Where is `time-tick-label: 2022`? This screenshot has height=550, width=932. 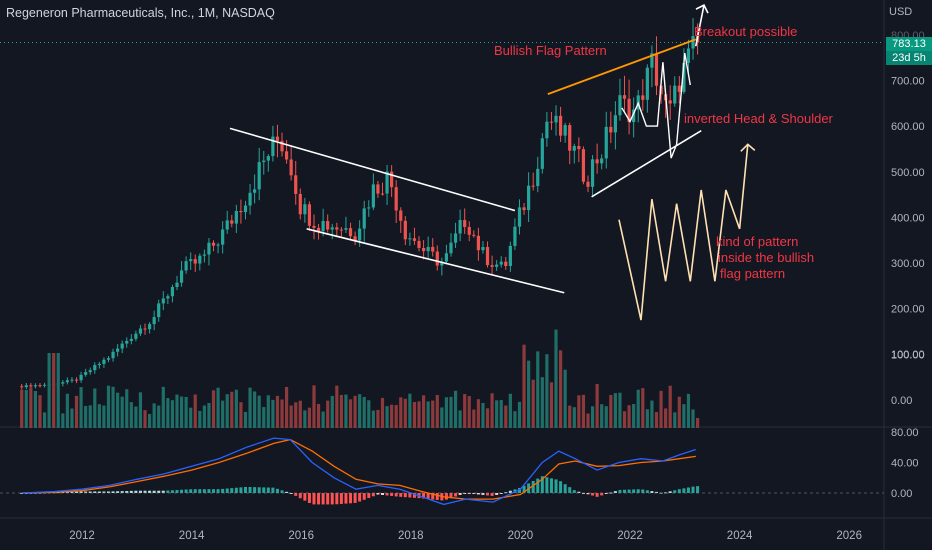 time-tick-label: 2022 is located at coordinates (630, 536).